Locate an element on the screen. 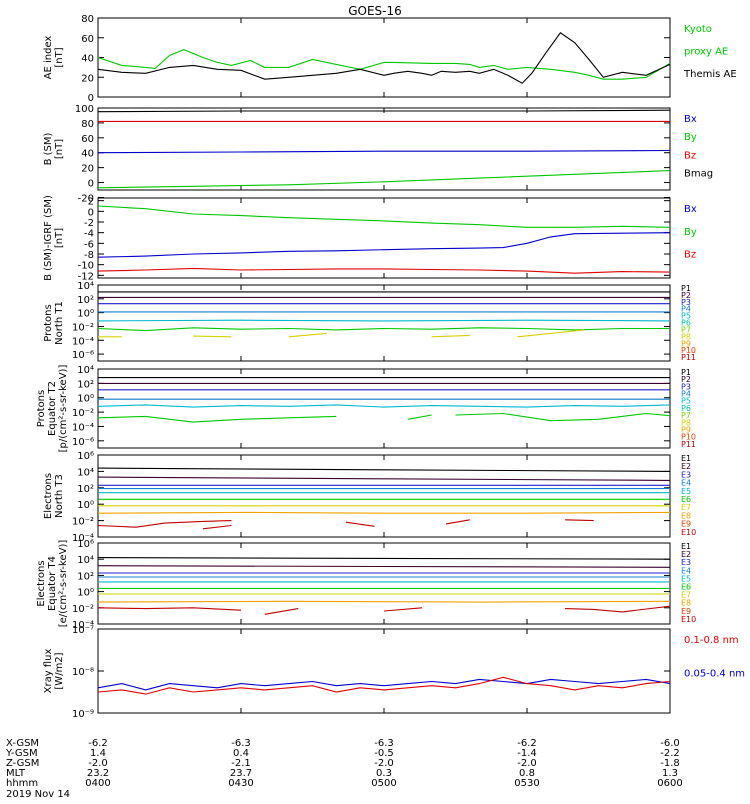 Image resolution: width=750 pixels, height=804 pixels. y-tick-label-bdiff: -8 is located at coordinates (89, 255).